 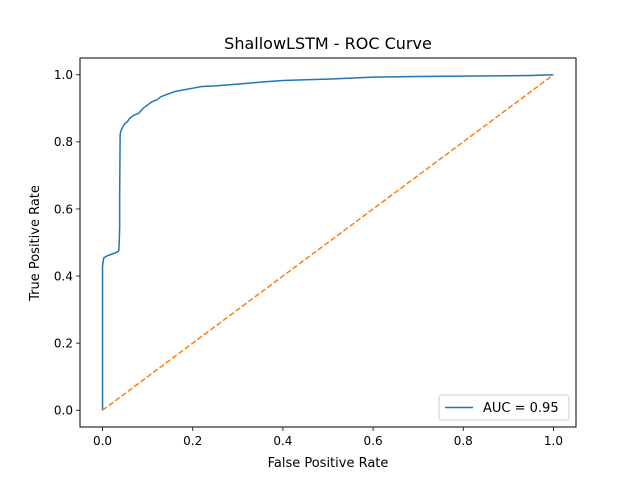 What do you see at coordinates (63, 142) in the screenshot?
I see `y-tick-label: 0.8` at bounding box center [63, 142].